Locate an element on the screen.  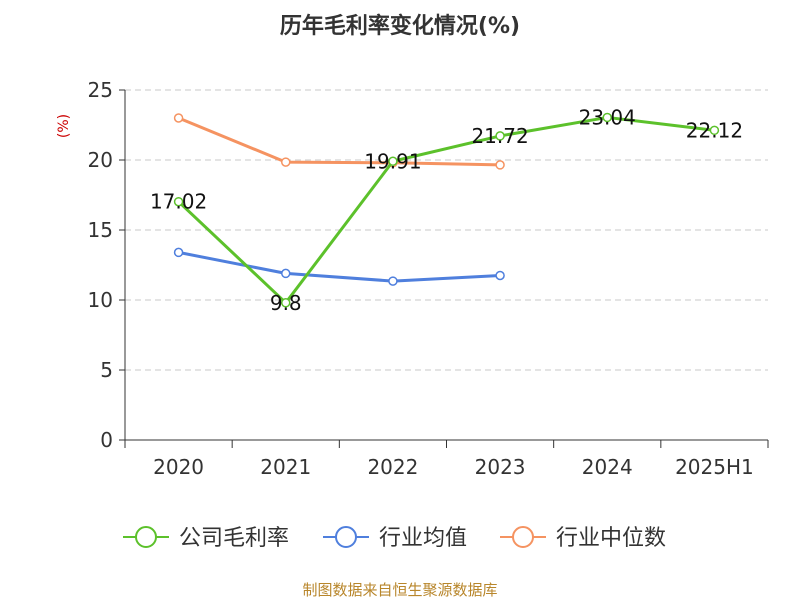
legend-item-1: 行业均值 is located at coordinates (395, 538).